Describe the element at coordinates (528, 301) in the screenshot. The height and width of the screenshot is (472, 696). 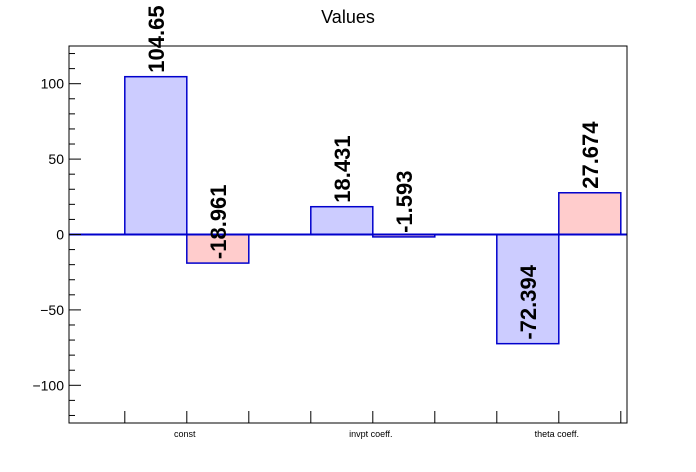
I see `value-label-2-0: -72.394` at that location.